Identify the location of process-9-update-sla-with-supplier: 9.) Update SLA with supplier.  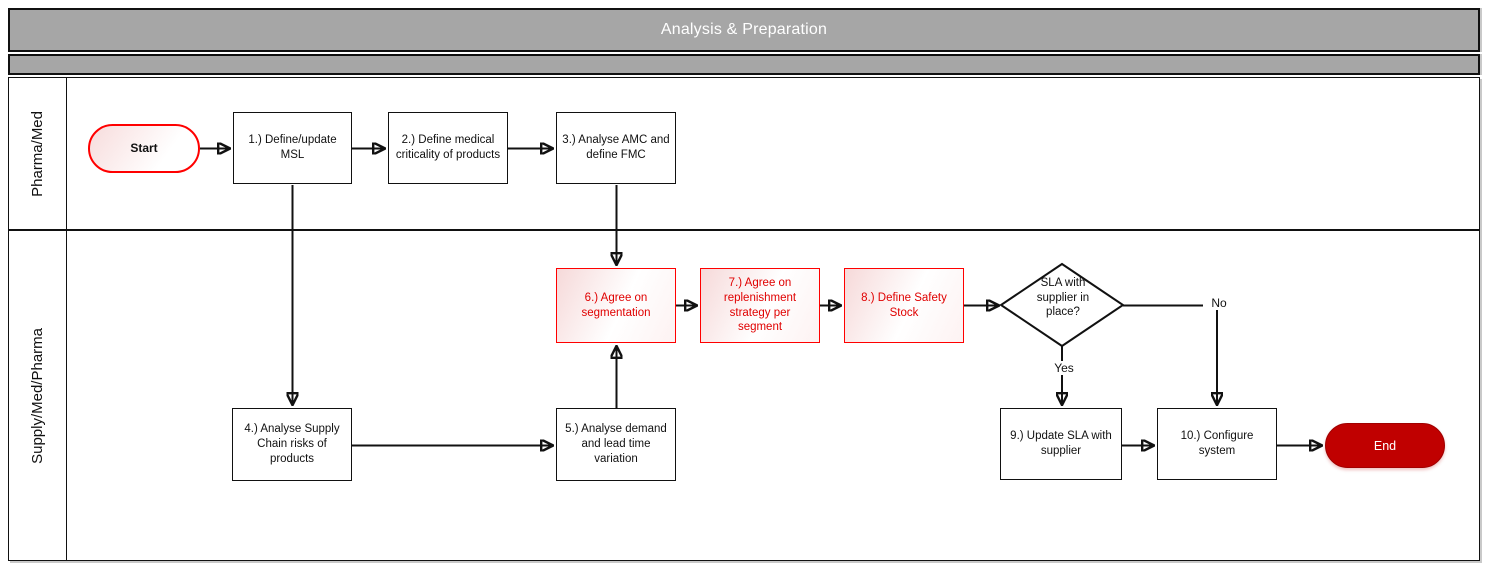
(1061, 444).